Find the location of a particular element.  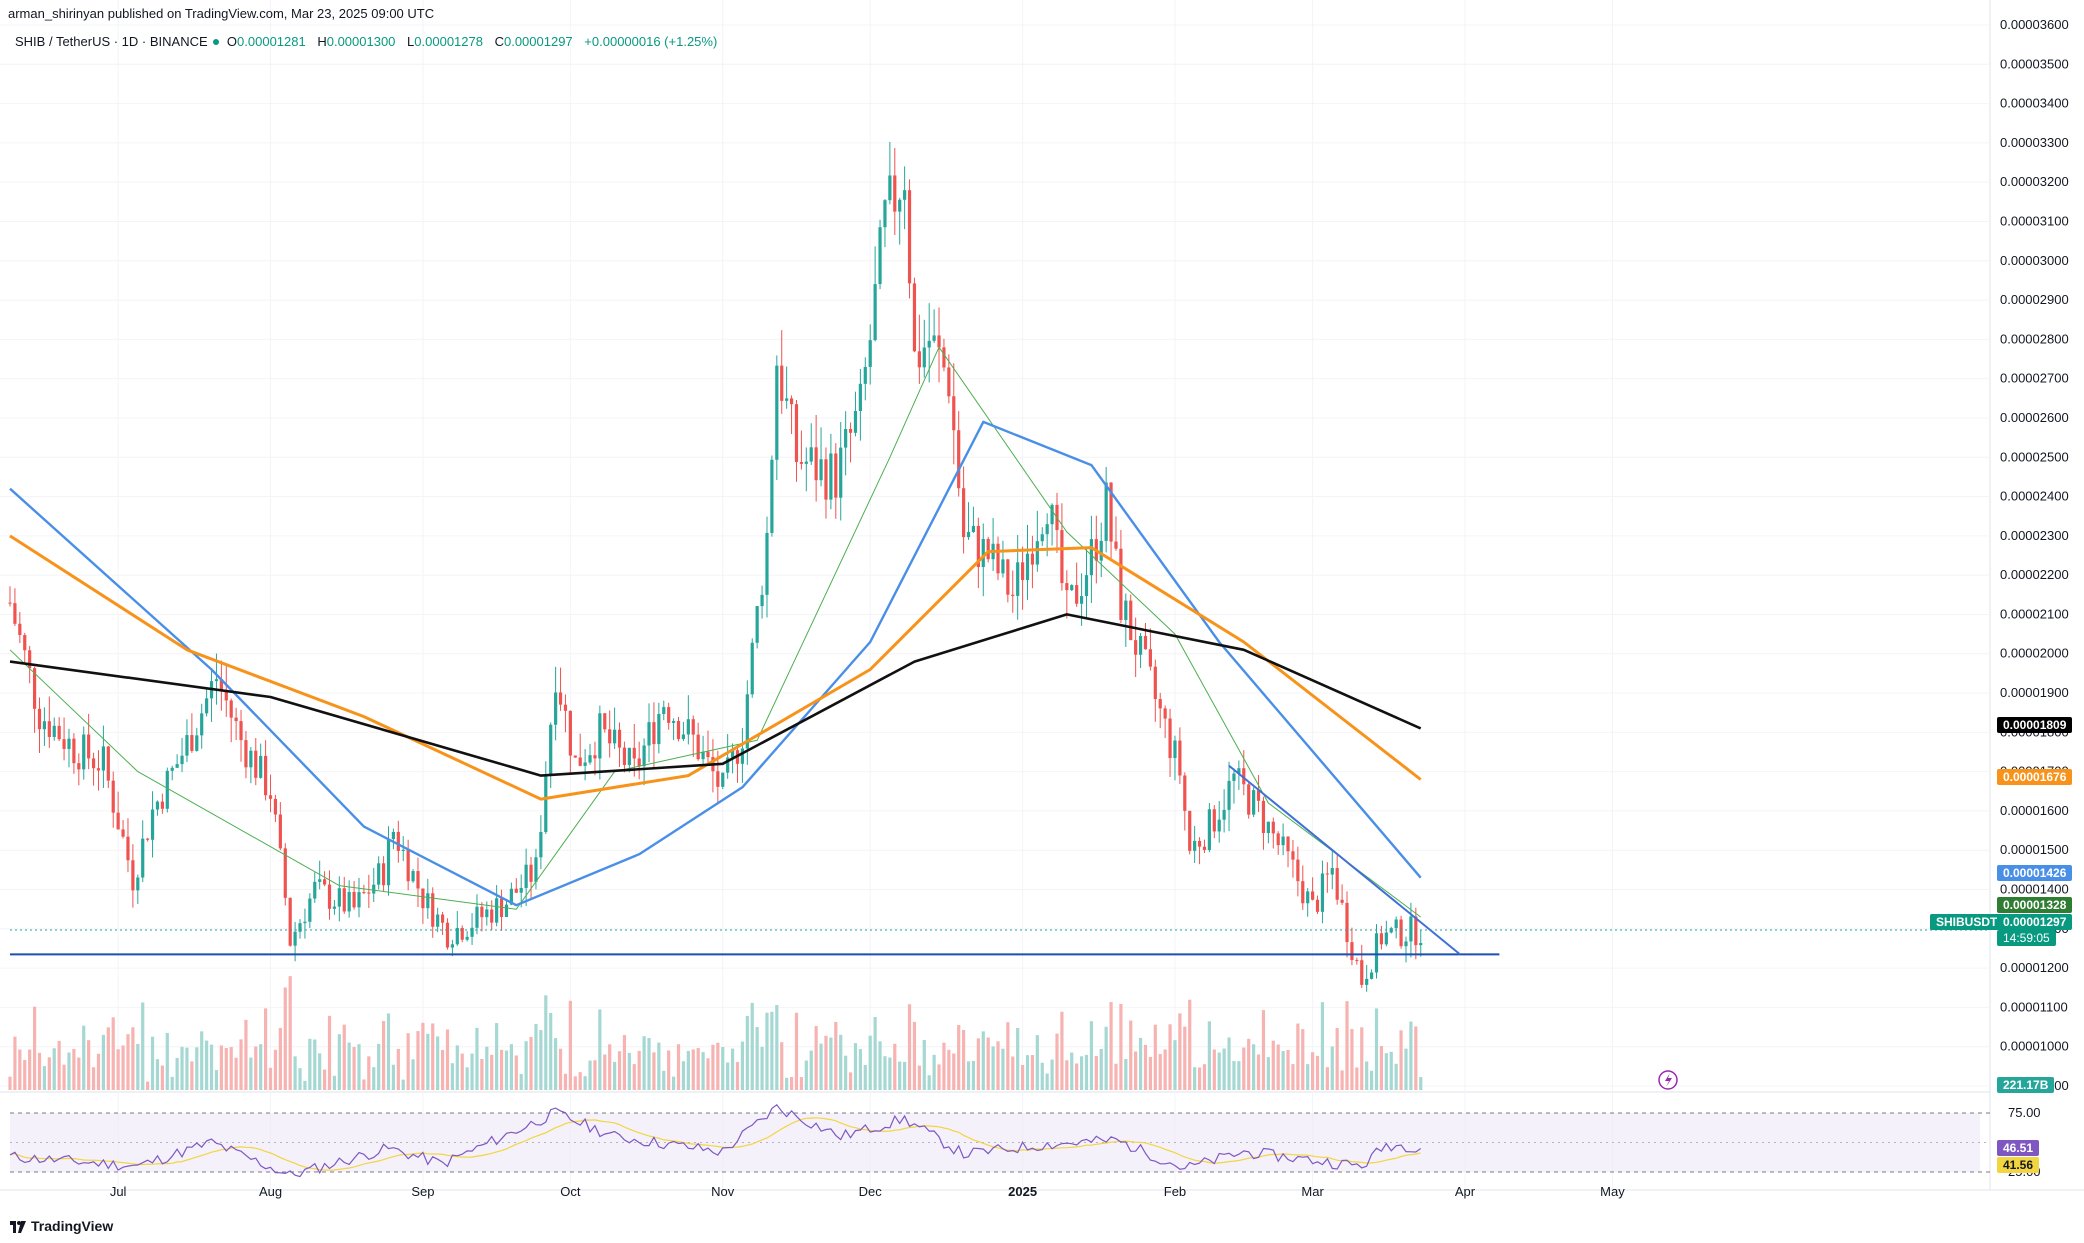

tradingview-logo: TradingView is located at coordinates (61, 1226).